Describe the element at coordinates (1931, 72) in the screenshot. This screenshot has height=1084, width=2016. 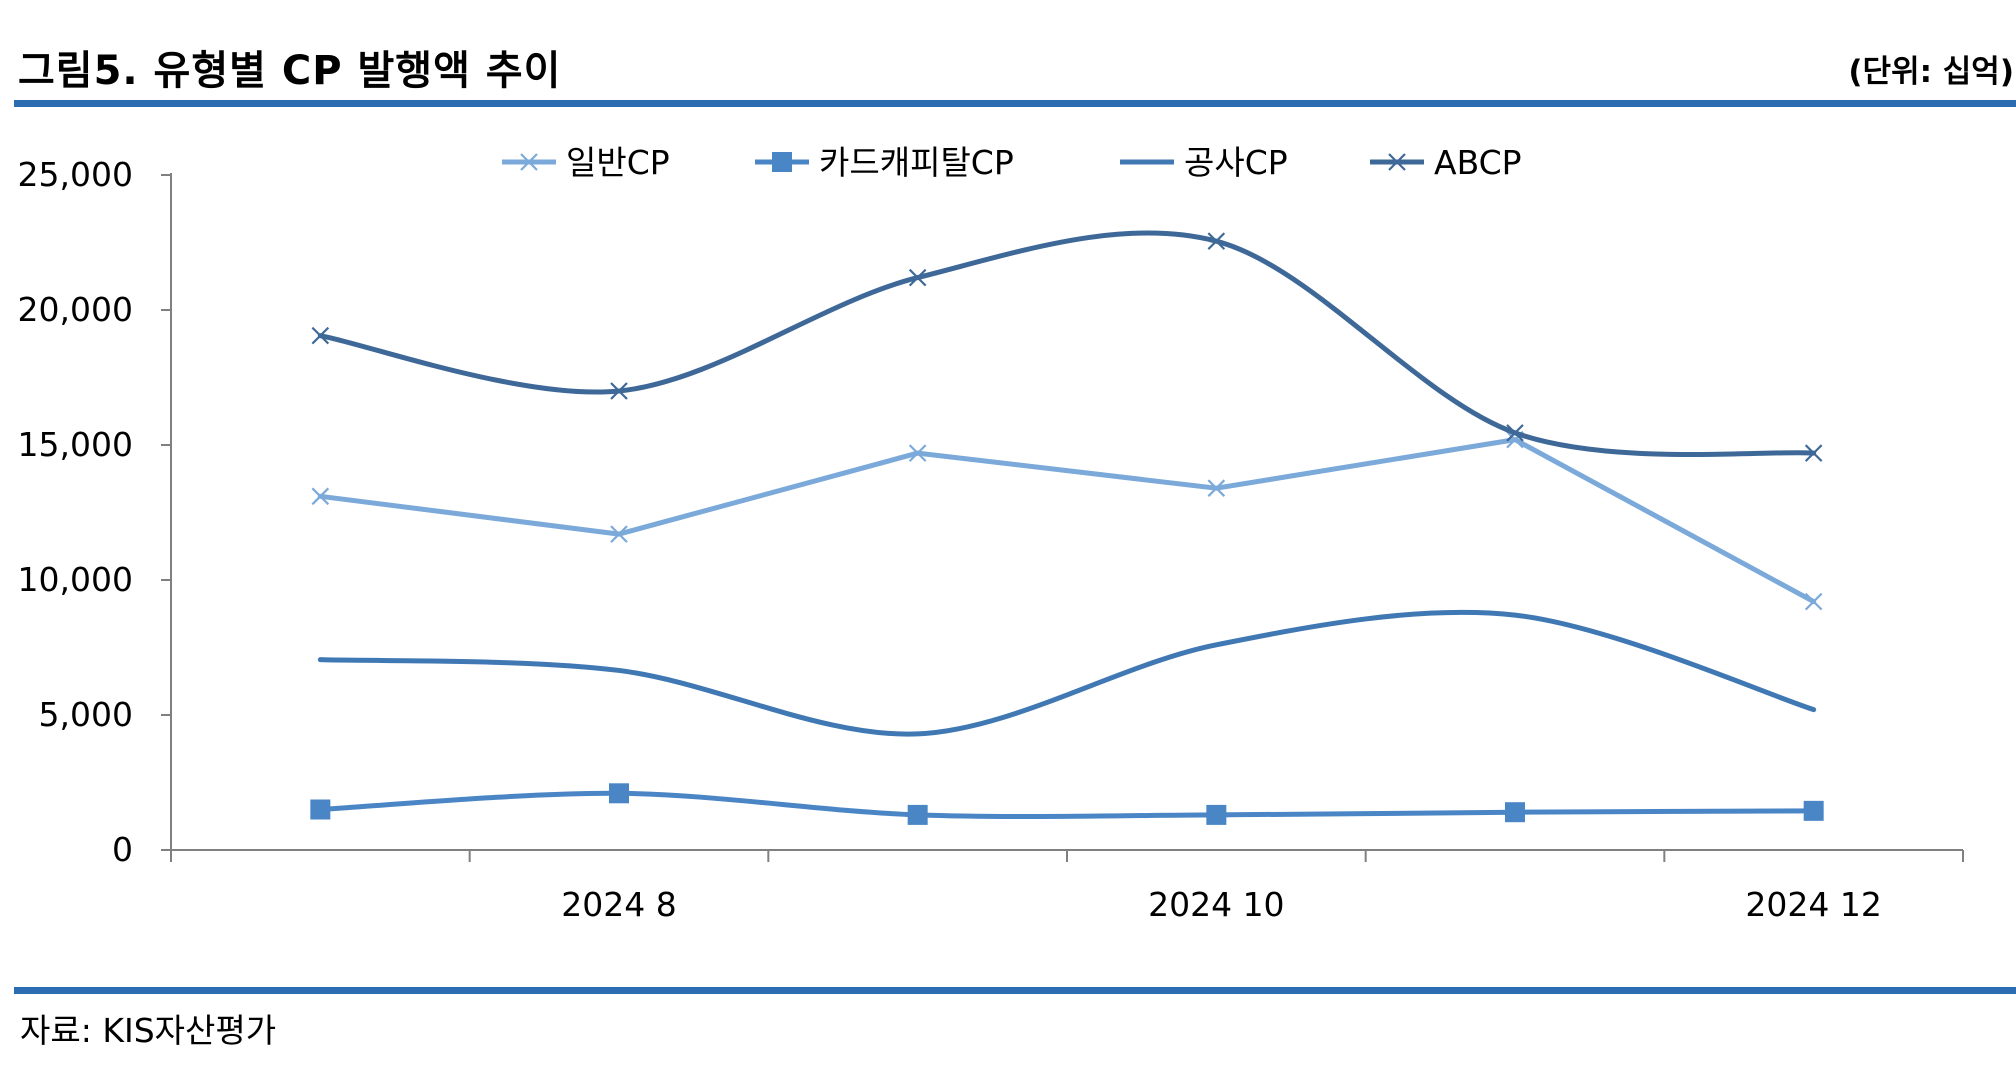
I see `unit-label: (단위: 십억)` at that location.